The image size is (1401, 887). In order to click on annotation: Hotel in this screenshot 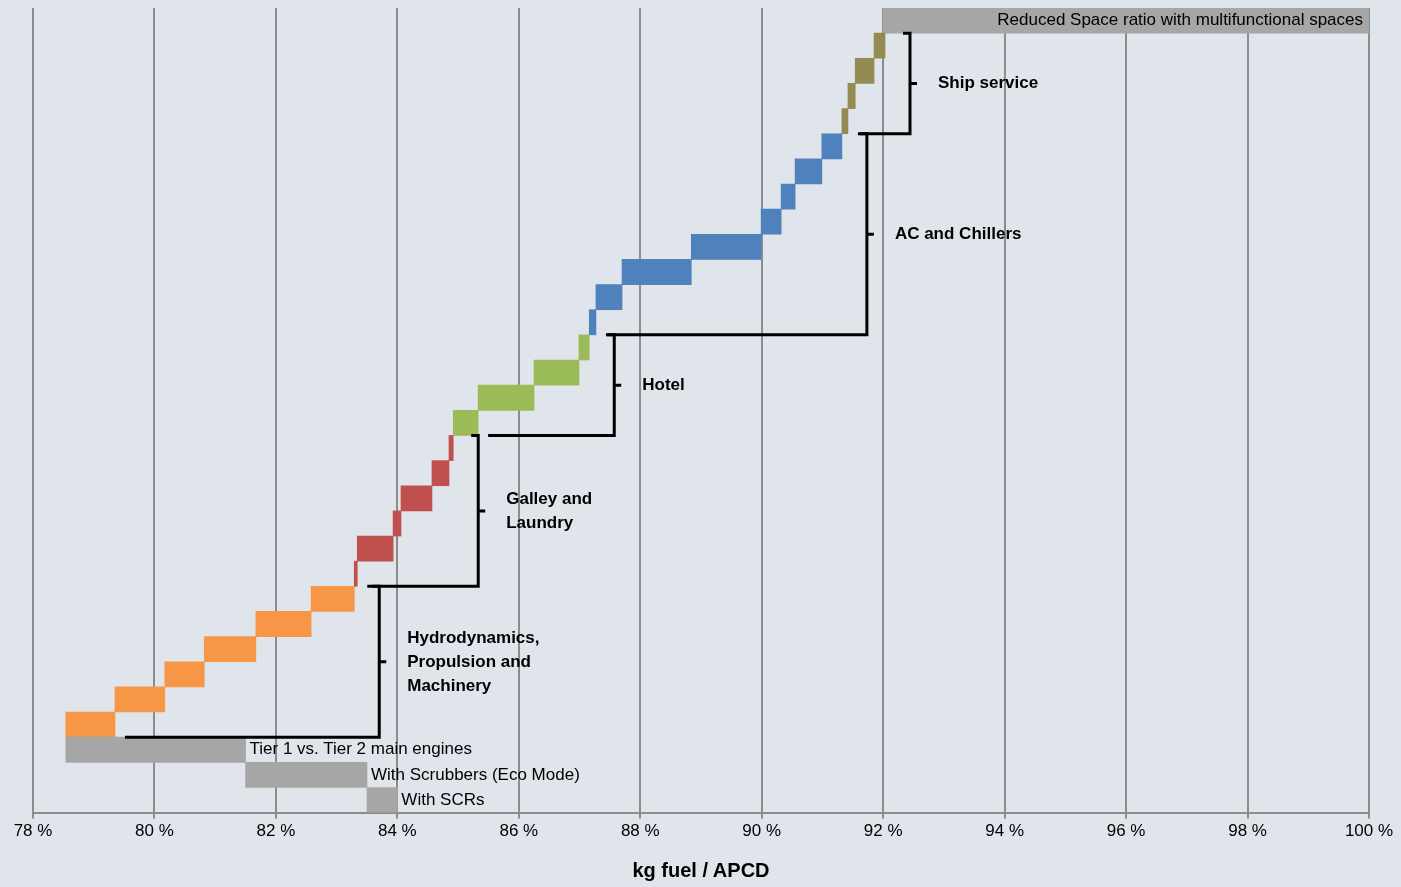, I will do `click(664, 385)`.